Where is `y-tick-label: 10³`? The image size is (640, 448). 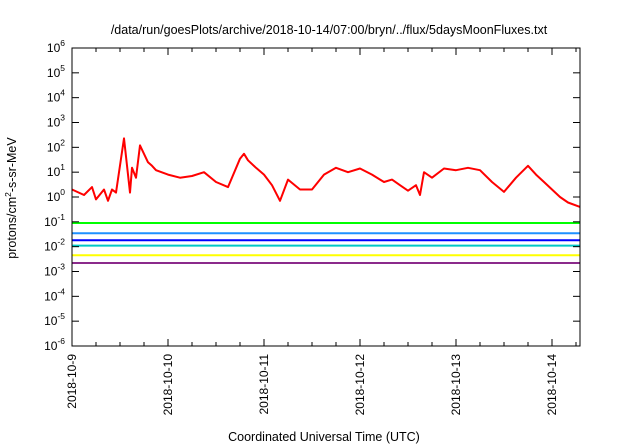 y-tick-label: 10³ is located at coordinates (56, 121).